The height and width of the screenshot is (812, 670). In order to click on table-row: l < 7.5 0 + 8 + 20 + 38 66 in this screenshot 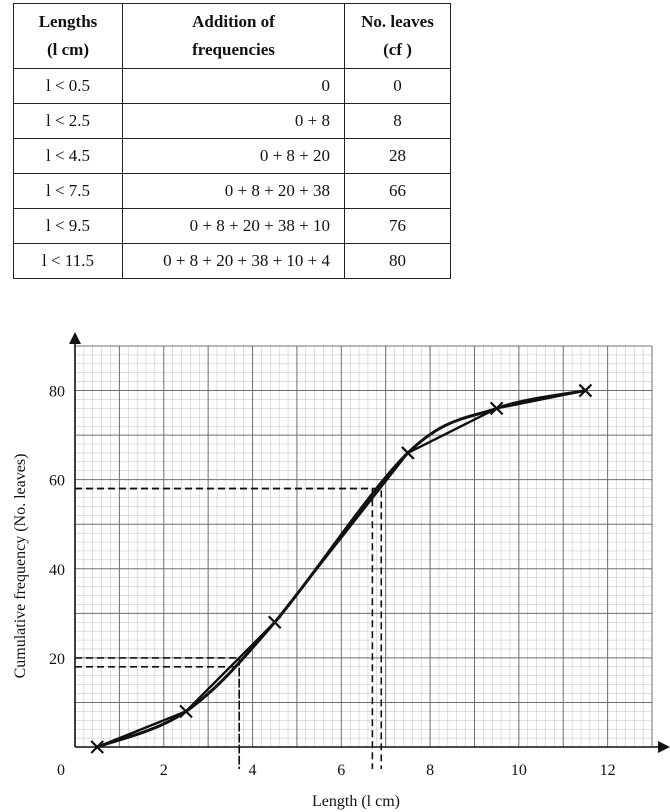, I will do `click(232, 191)`.